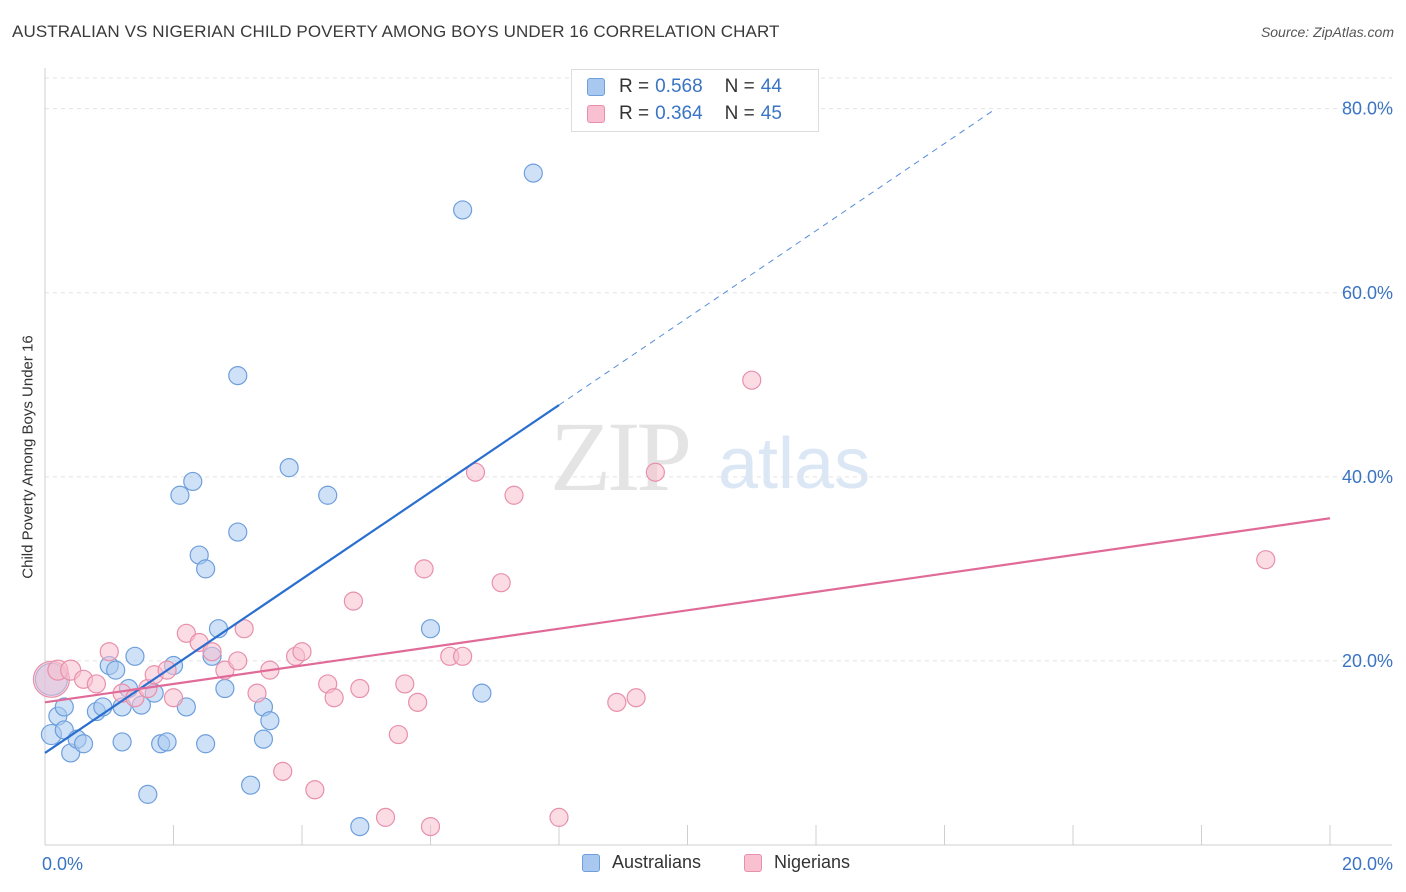  I want to click on legend-row-nigerians: R = 0.364 N = 45, so click(684, 114).